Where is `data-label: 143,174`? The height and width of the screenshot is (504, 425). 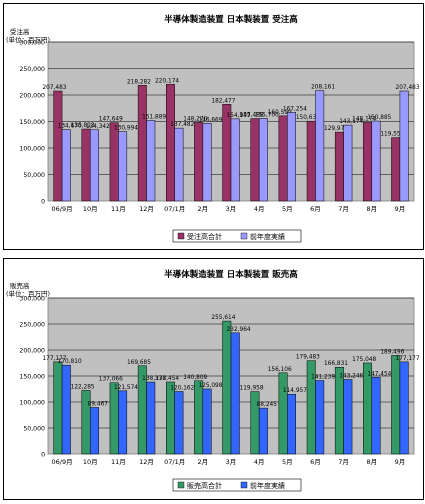 data-label: 143,174 is located at coordinates (351, 122).